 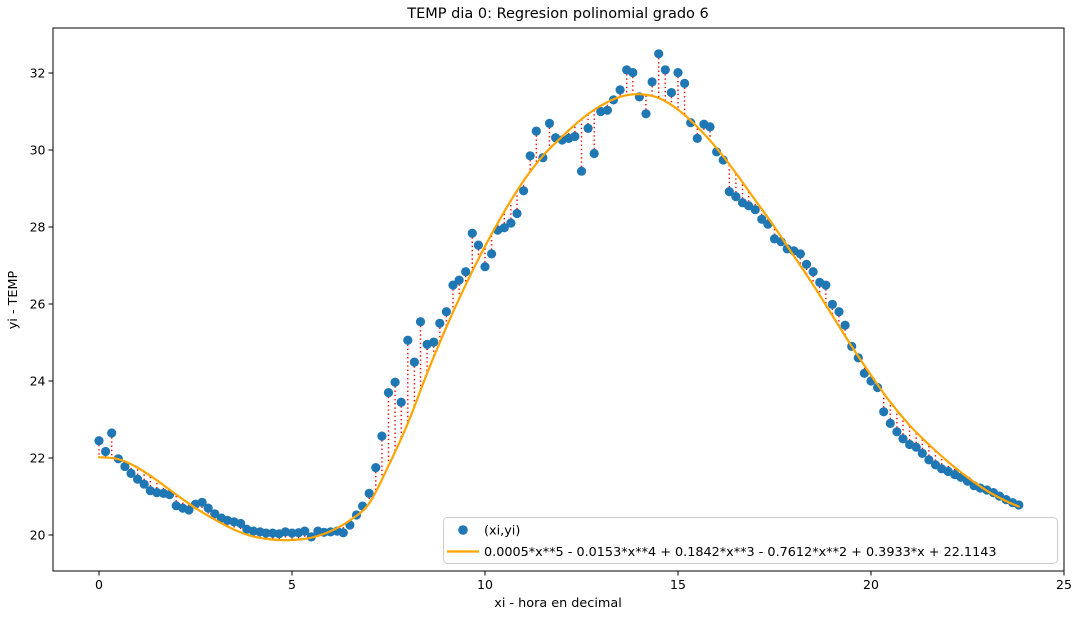 What do you see at coordinates (99, 584) in the screenshot?
I see `x-tick-label: 0` at bounding box center [99, 584].